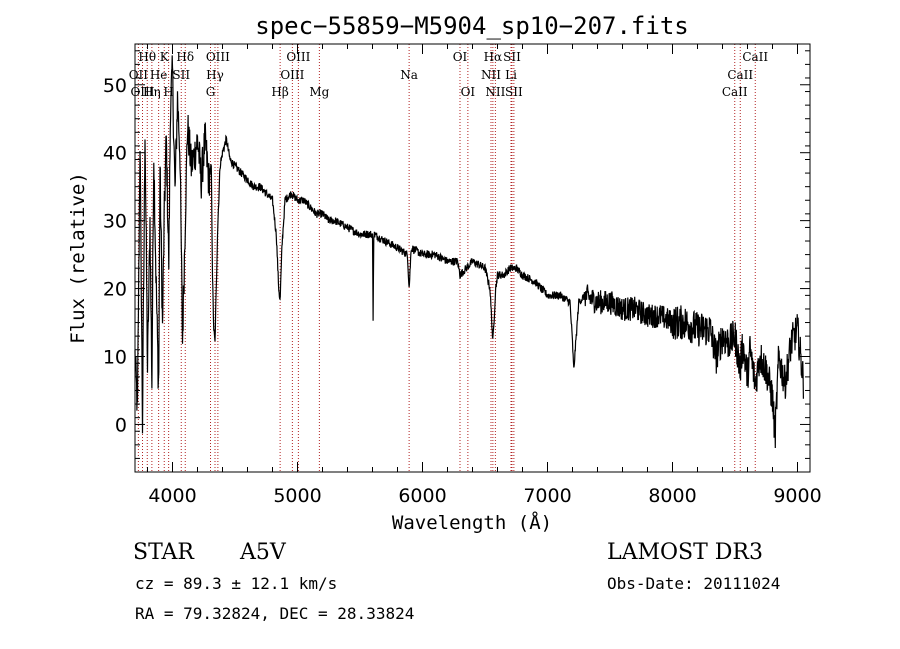 The width and height of the screenshot is (900, 649). Describe the element at coordinates (672, 496) in the screenshot. I see `x-tick-label: 8000` at that location.